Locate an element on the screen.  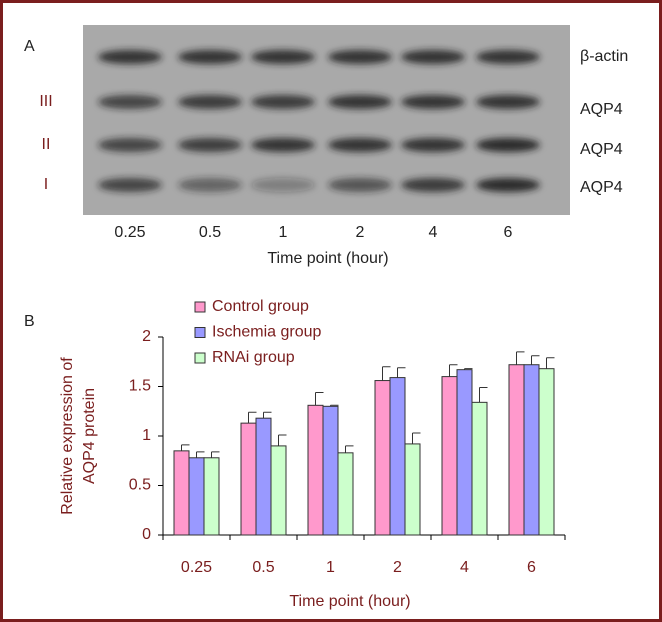
group-label: I is located at coordinates (46, 184).